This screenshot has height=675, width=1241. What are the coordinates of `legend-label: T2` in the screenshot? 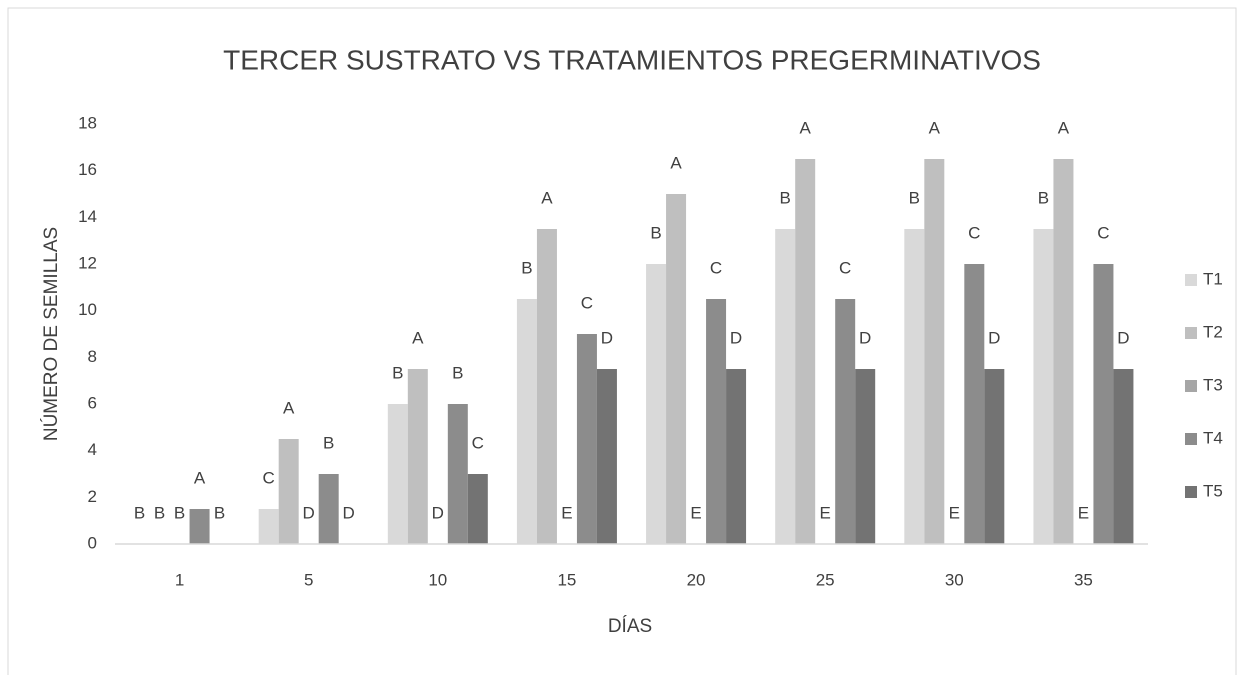 It's located at (1213, 331).